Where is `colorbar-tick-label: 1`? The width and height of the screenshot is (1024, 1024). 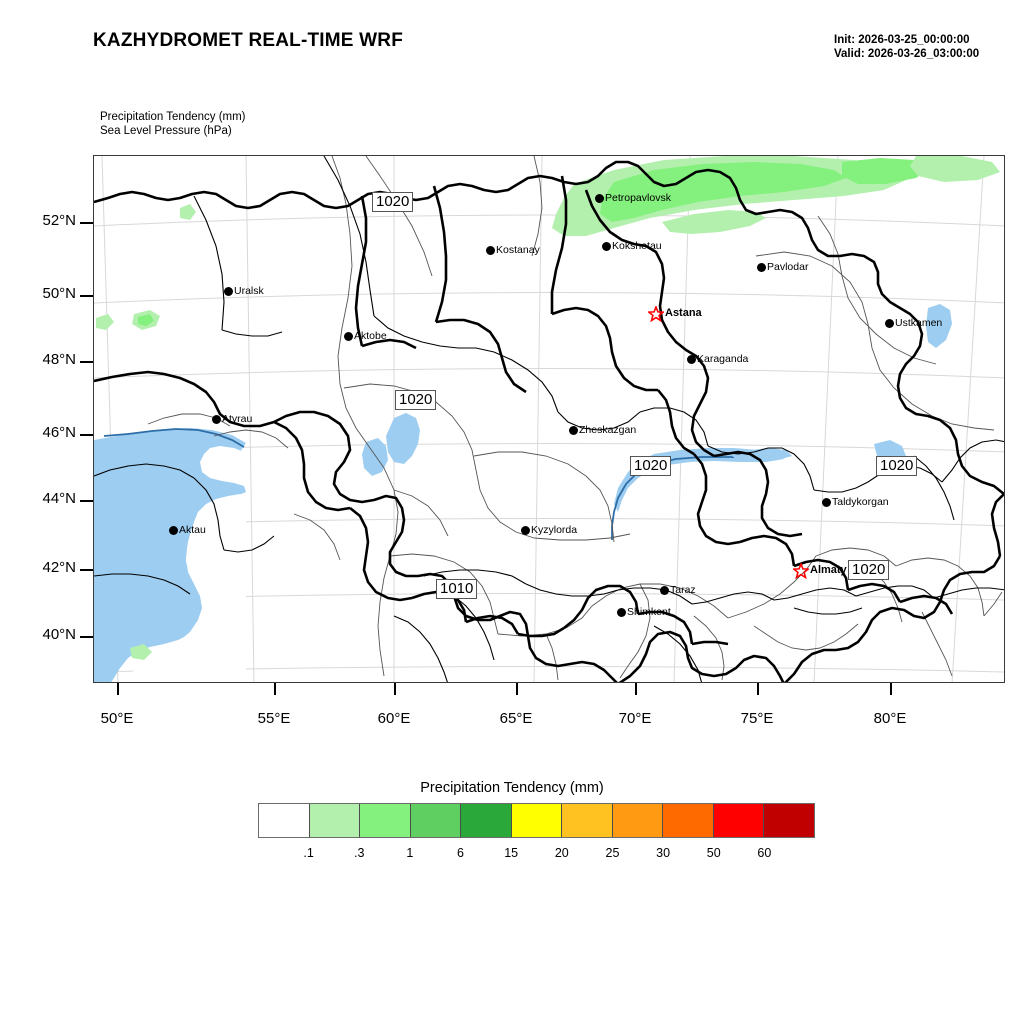
colorbar-tick-label: 1 is located at coordinates (410, 853).